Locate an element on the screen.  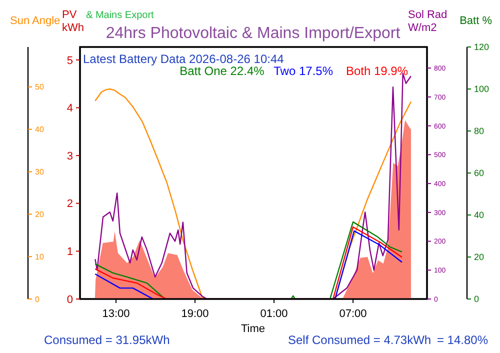
x-tick-label: 19:00 is located at coordinates (195, 314).